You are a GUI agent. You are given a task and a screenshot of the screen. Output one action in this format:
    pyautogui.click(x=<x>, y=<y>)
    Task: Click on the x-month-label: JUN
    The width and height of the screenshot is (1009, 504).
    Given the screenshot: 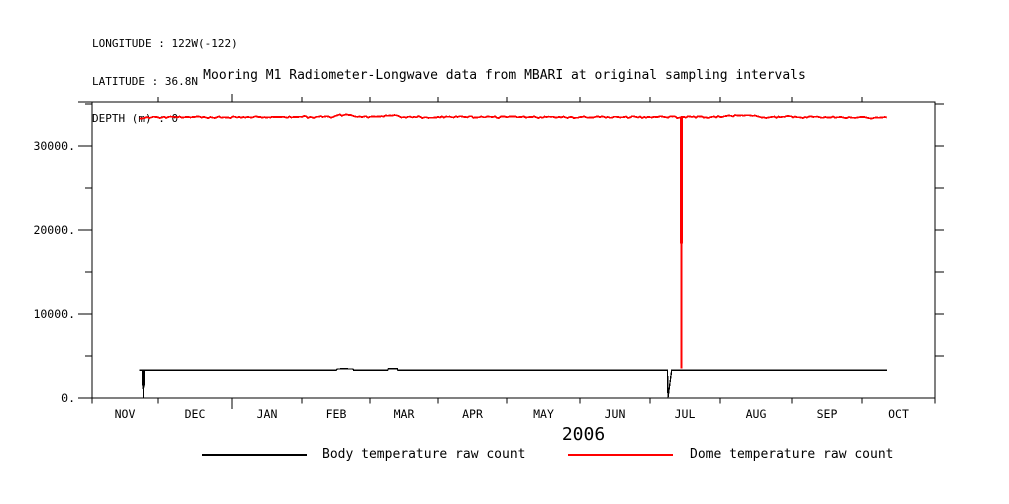 What is the action you would take?
    pyautogui.click(x=615, y=414)
    